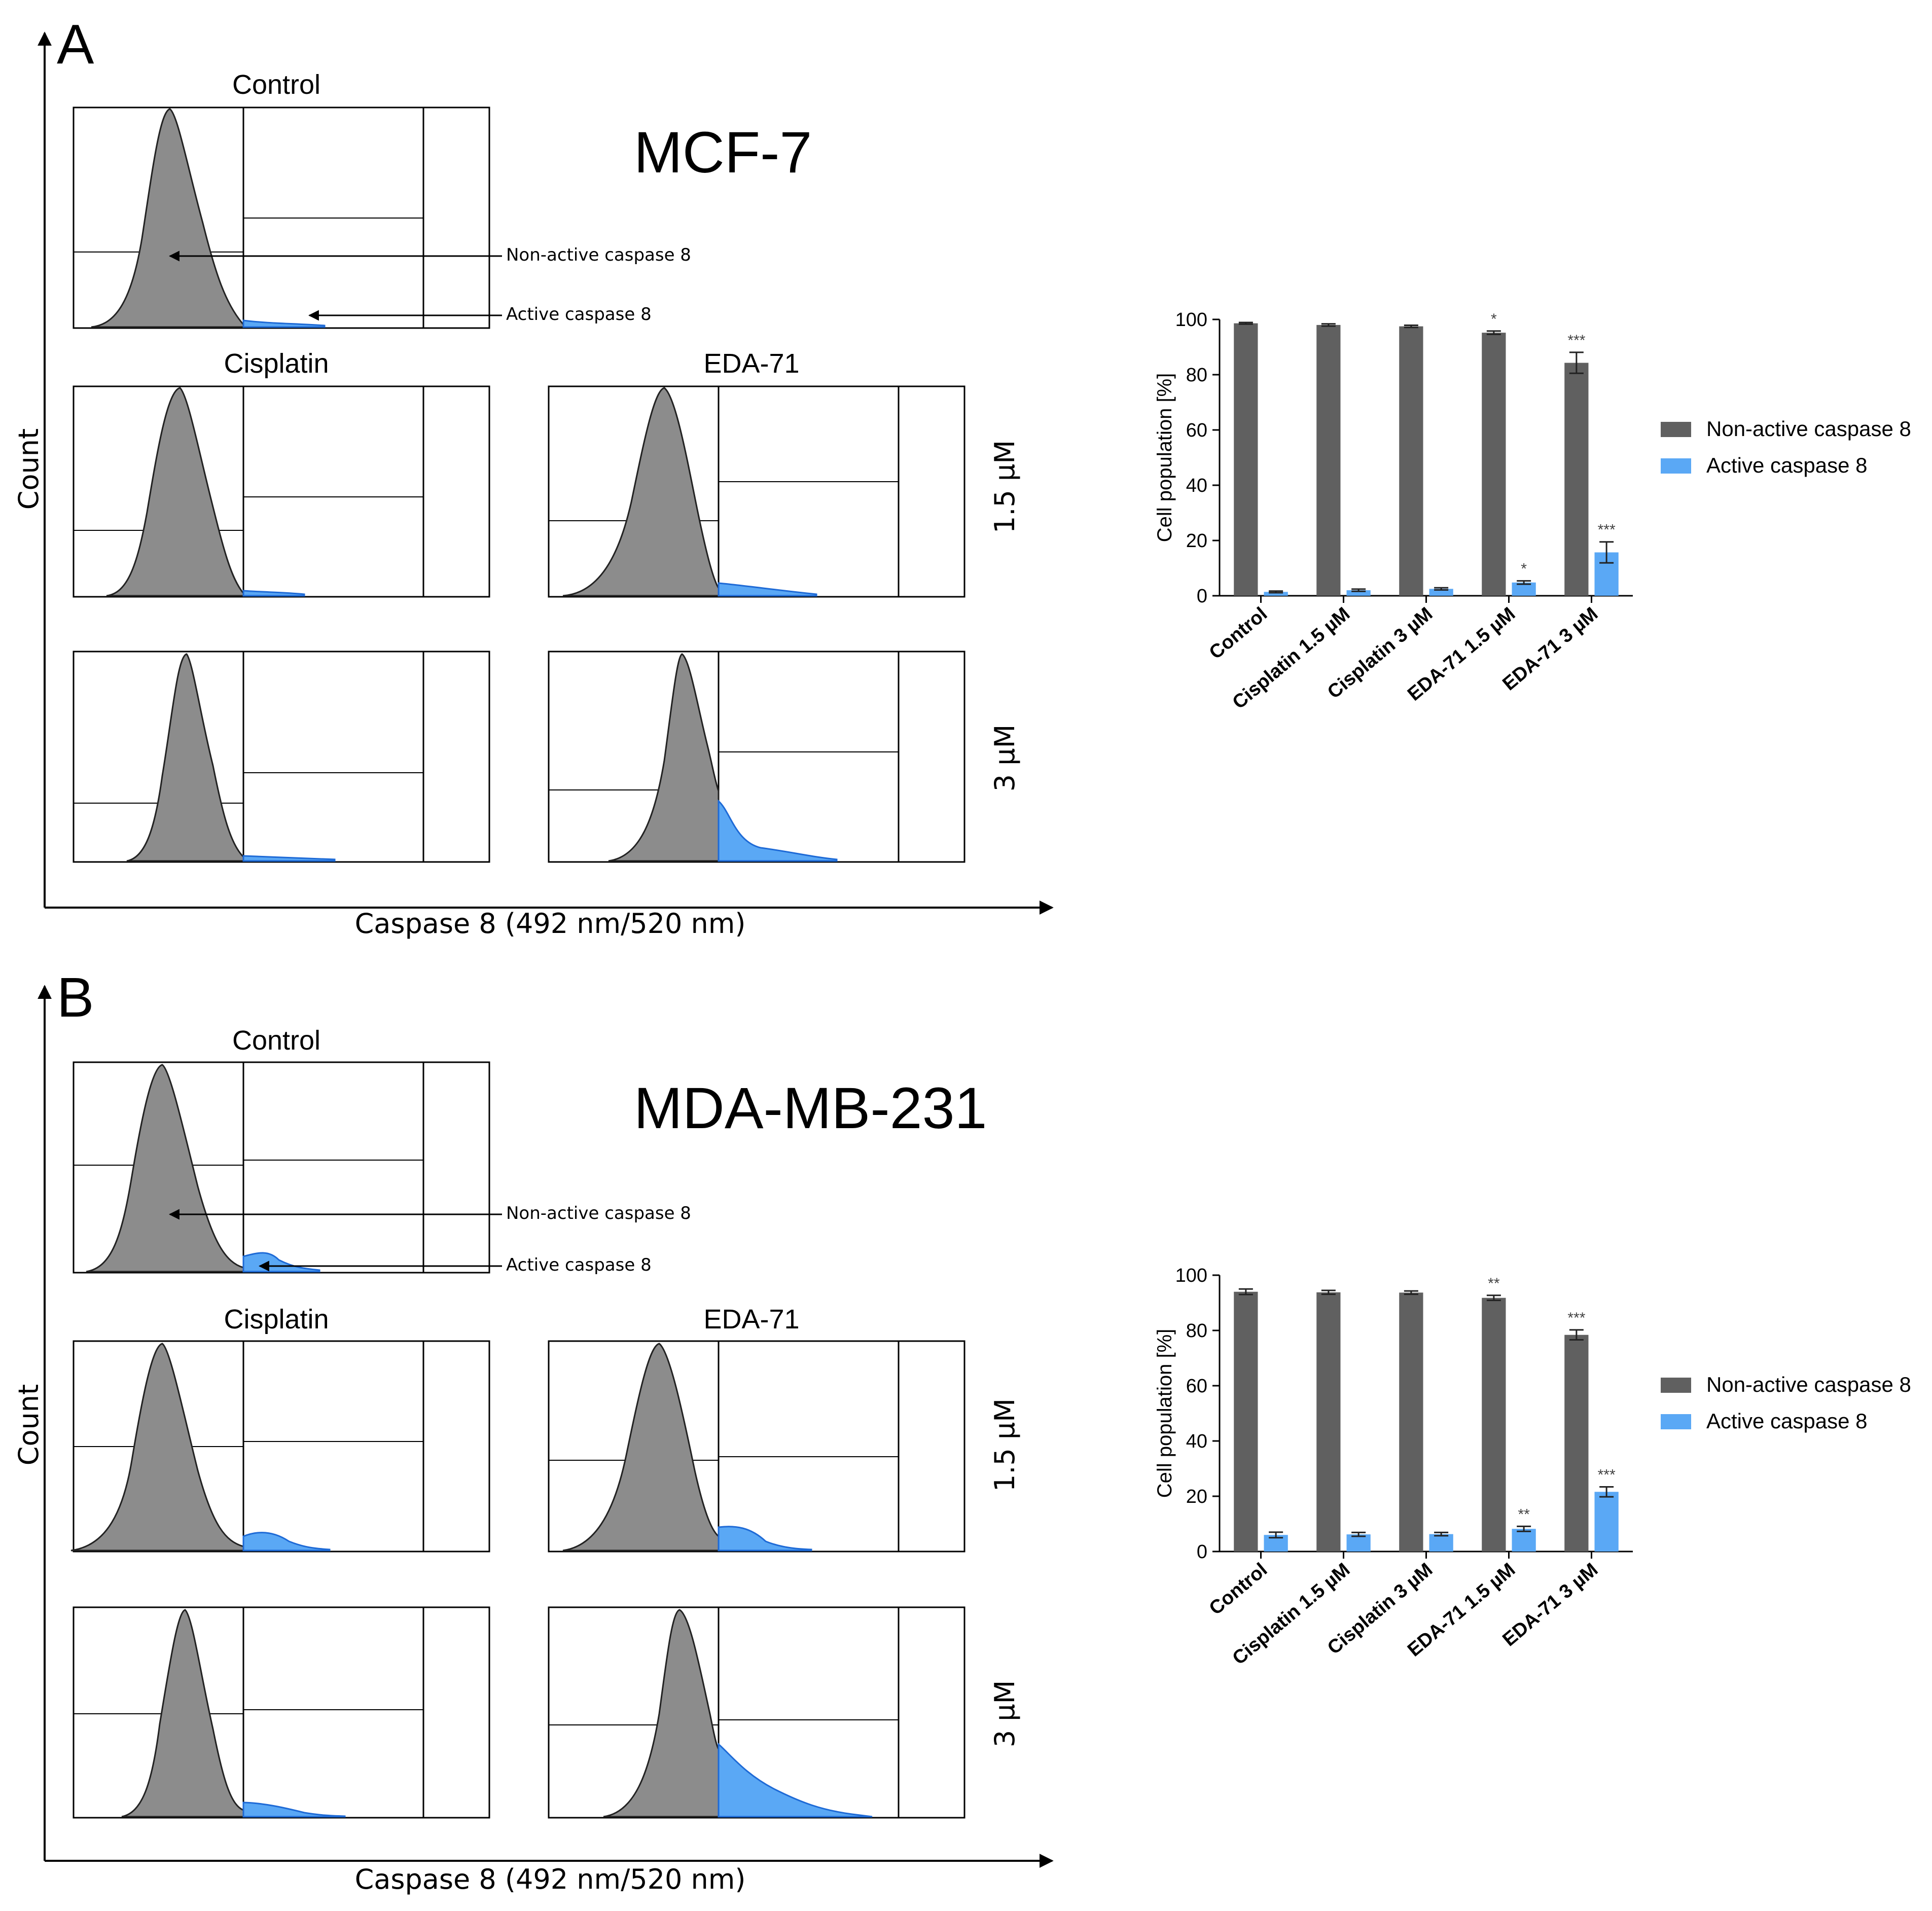 The width and height of the screenshot is (1932, 1911). Describe the element at coordinates (75, 44) in the screenshot. I see `panel-letter: A` at that location.